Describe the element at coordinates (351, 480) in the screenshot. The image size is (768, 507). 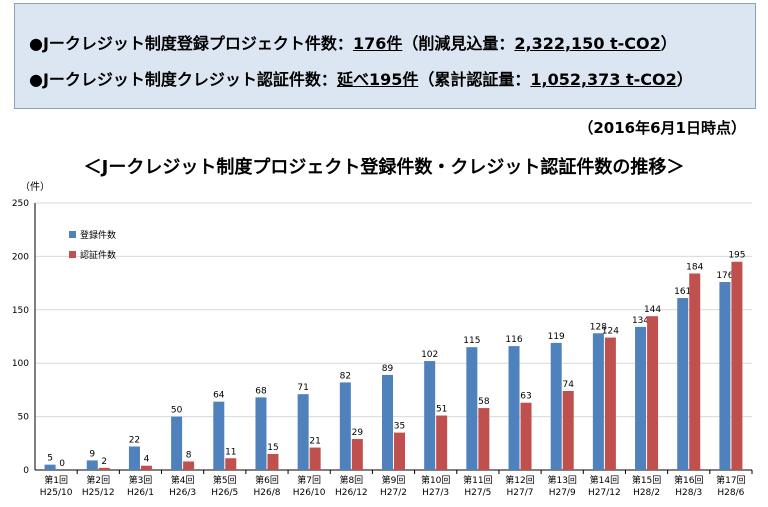
I see `x-tick-label-round: 第8回` at that location.